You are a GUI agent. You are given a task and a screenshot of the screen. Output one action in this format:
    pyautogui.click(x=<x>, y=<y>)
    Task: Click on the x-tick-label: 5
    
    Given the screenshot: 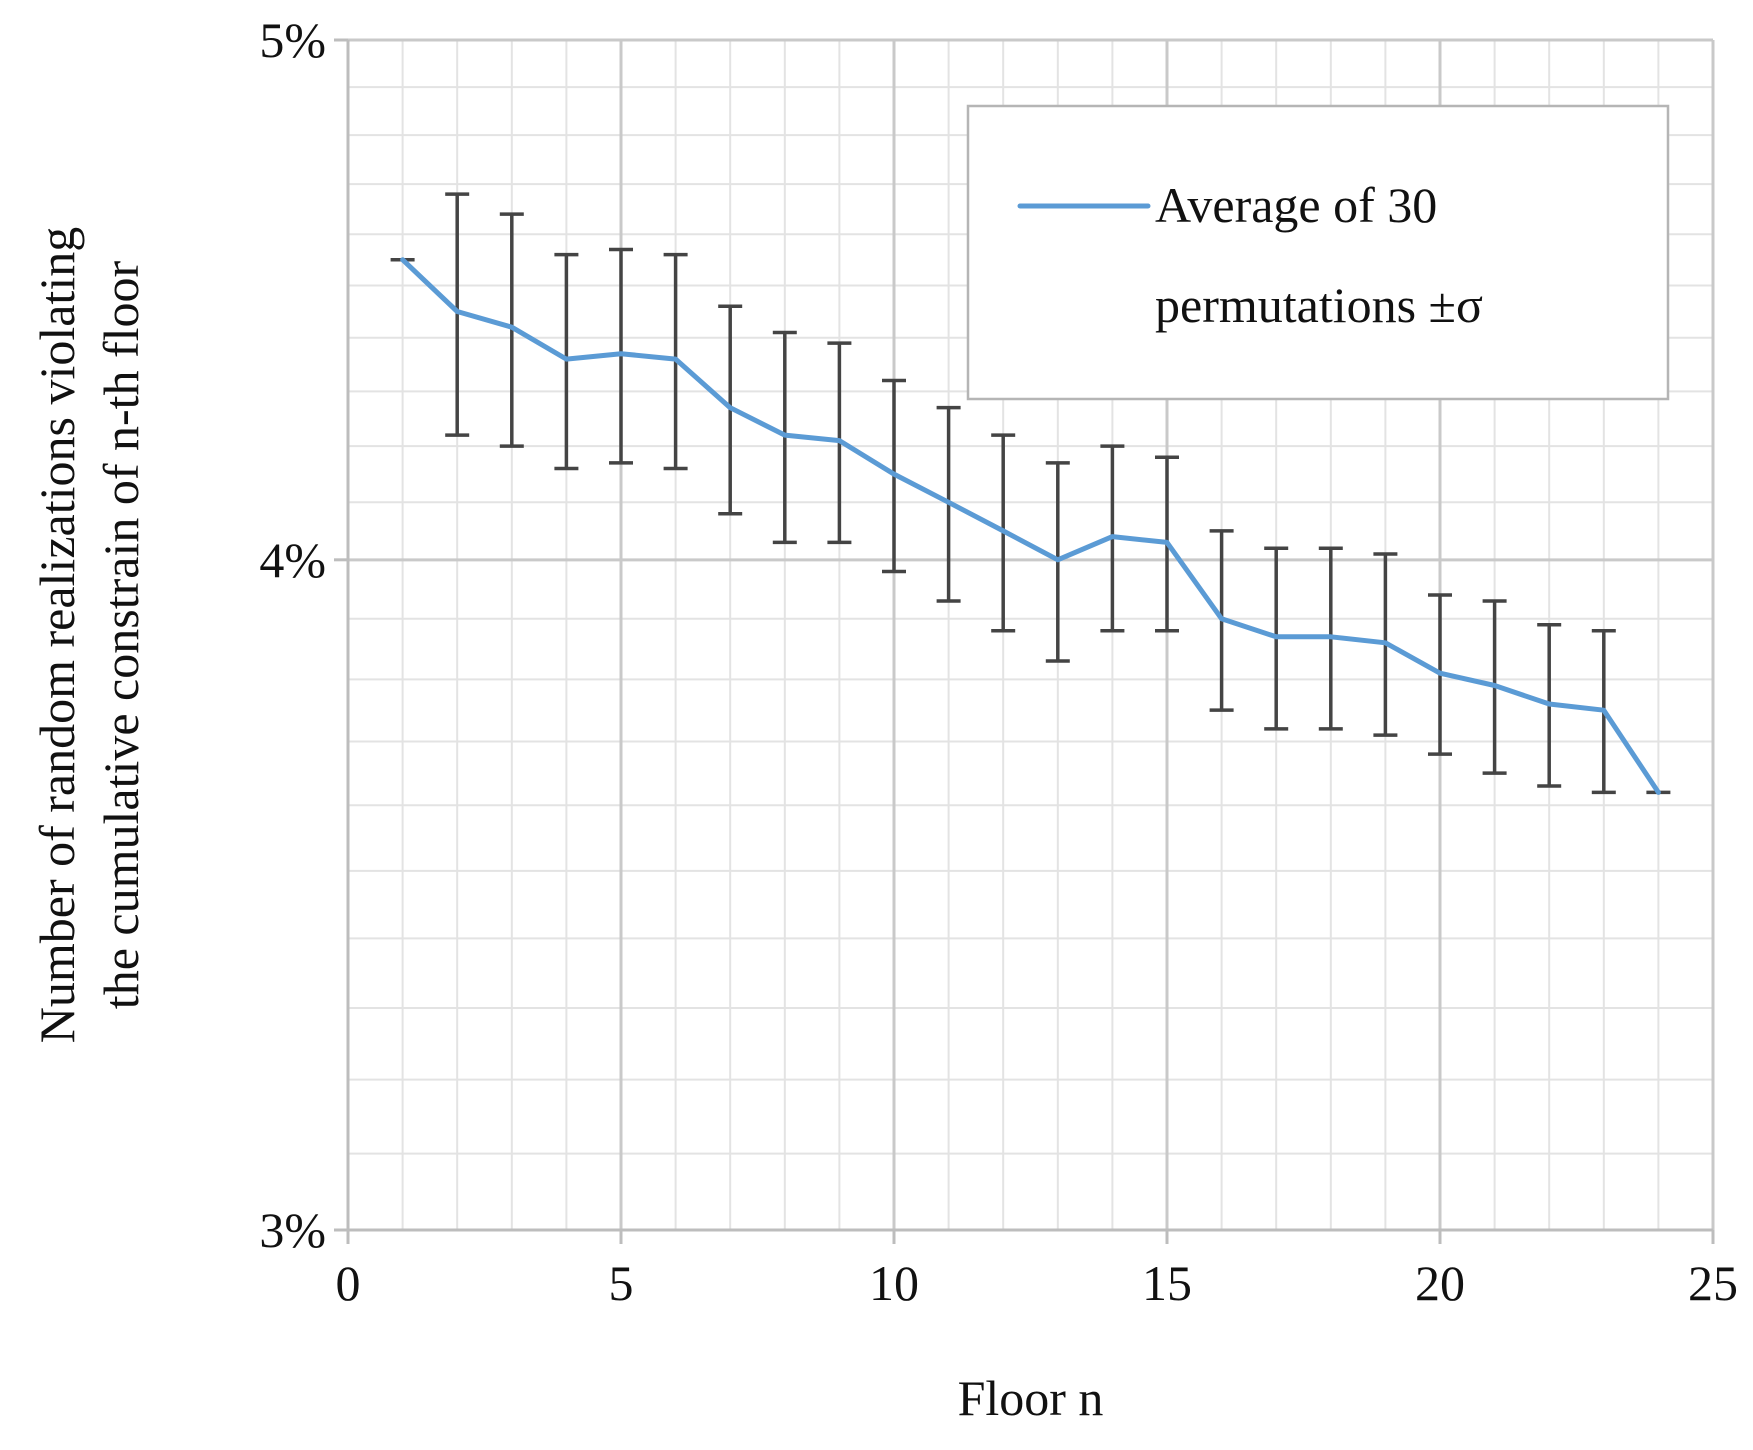 What is the action you would take?
    pyautogui.click(x=621, y=1283)
    